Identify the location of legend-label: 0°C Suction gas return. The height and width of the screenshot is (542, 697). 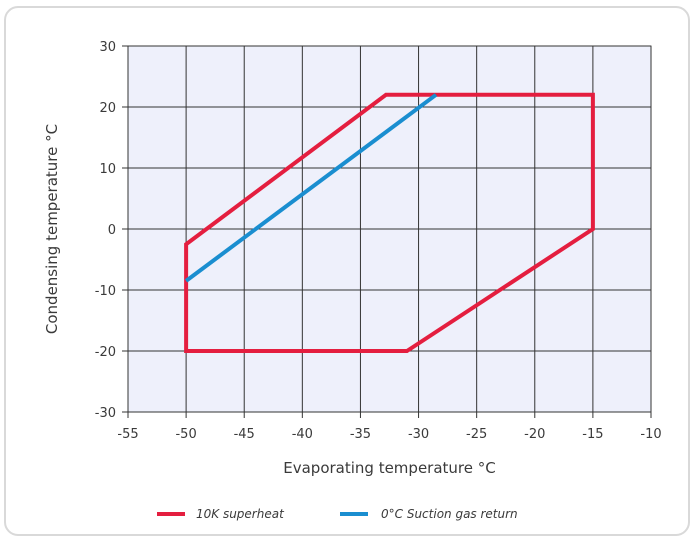
(449, 514).